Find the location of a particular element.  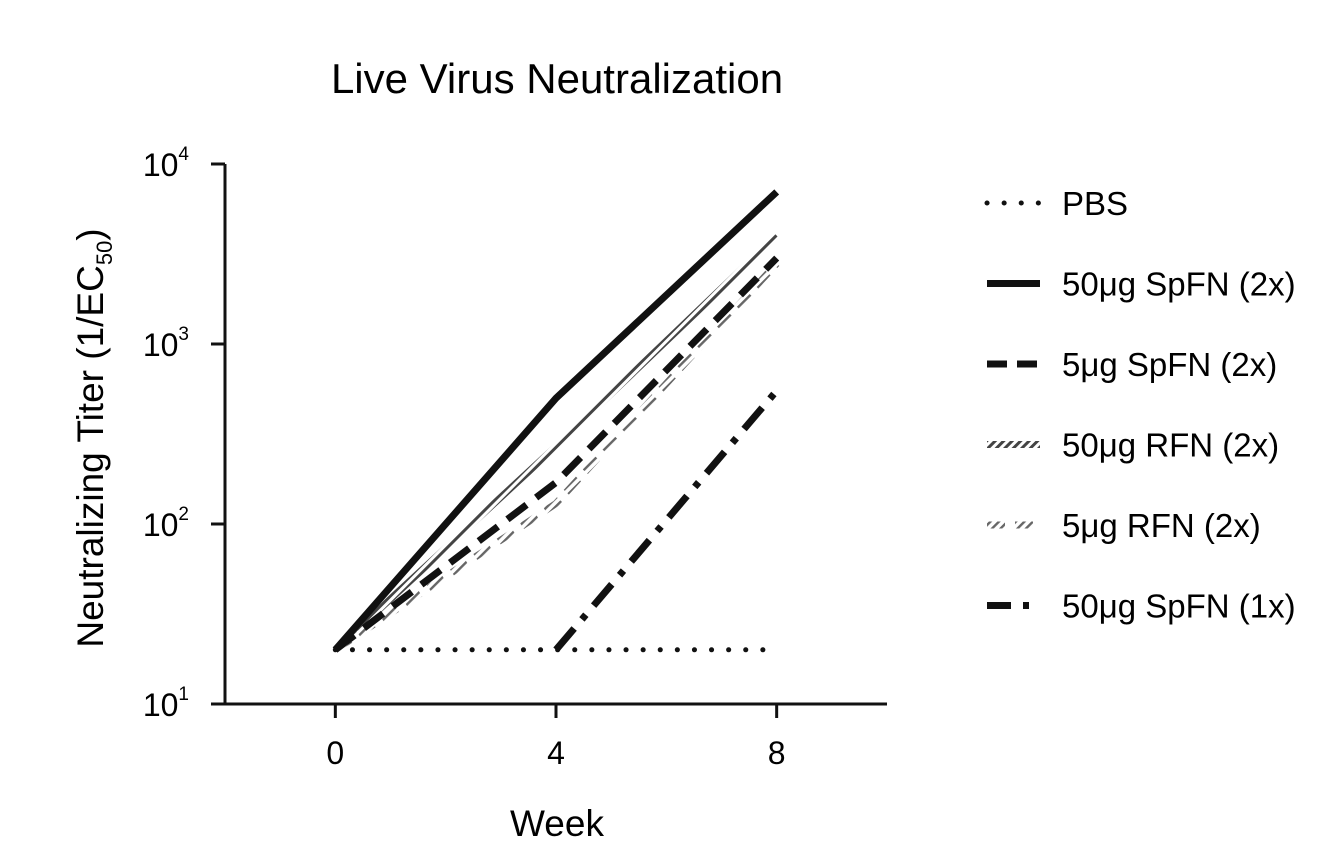

legend-item: 50μg SpFN (1x) is located at coordinates (1141, 606).